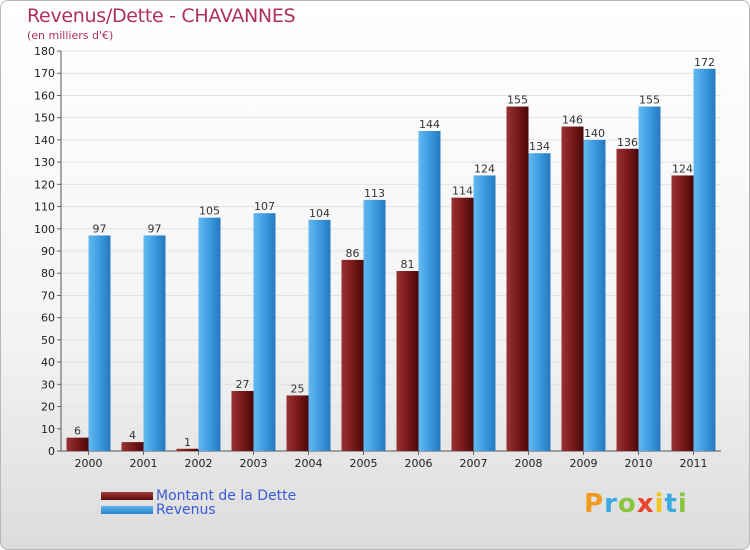  I want to click on bar-revenus-2006, so click(429, 291).